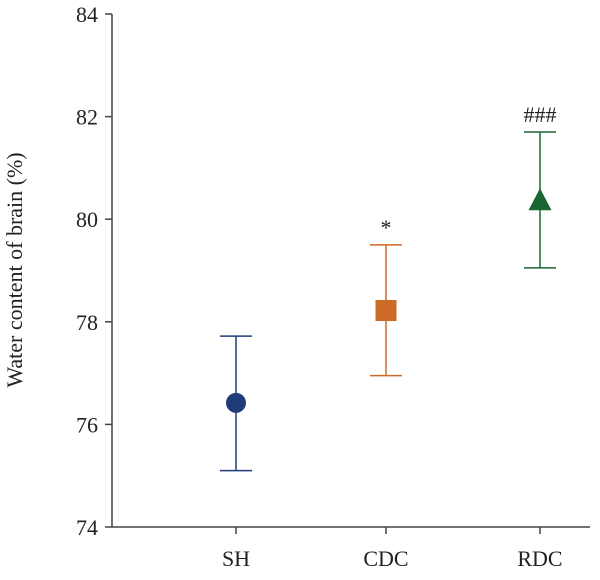 Image resolution: width=600 pixels, height=580 pixels. What do you see at coordinates (87, 424) in the screenshot?
I see `y-tick-label: 76` at bounding box center [87, 424].